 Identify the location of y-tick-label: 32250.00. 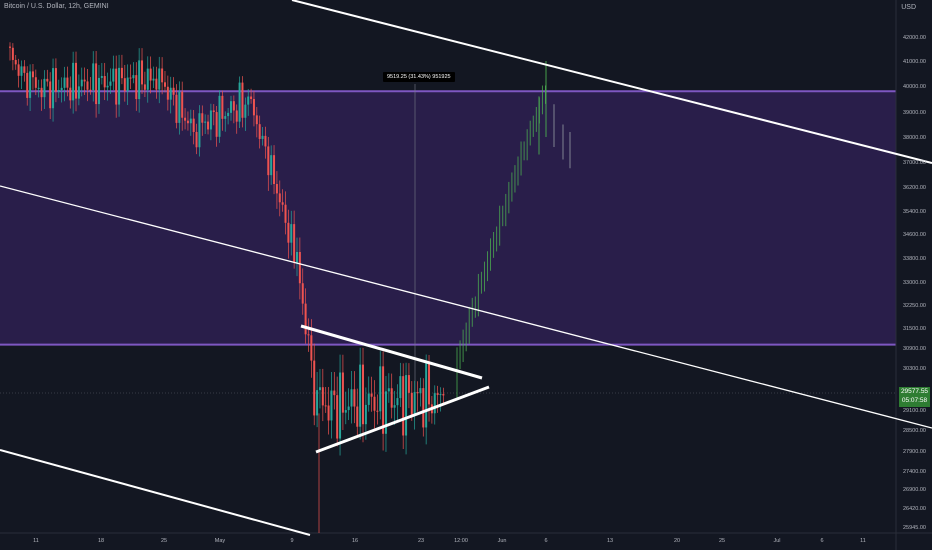
(914, 306).